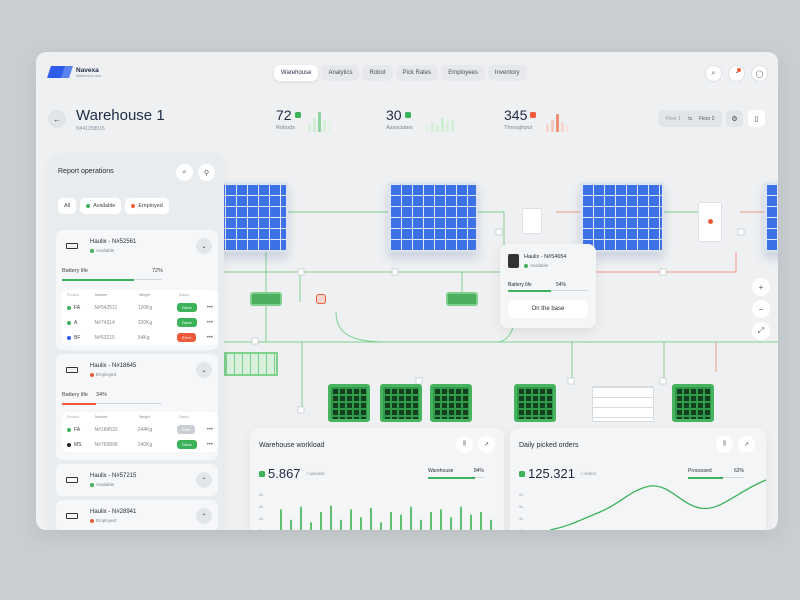  What do you see at coordinates (67, 206) in the screenshot?
I see `filter-all: All` at bounding box center [67, 206].